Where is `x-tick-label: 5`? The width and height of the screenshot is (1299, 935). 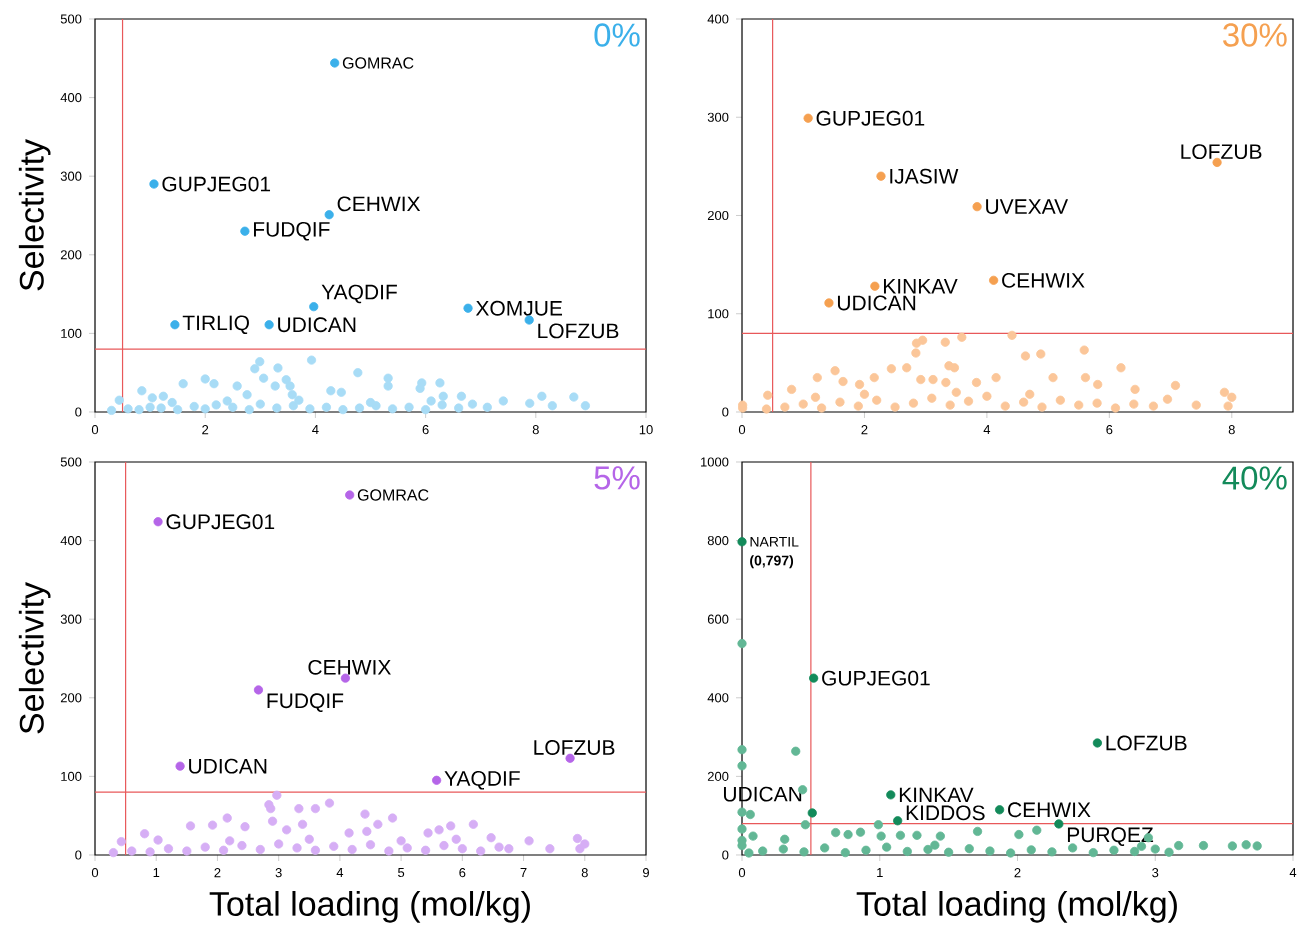 x-tick-label: 5 is located at coordinates (401, 873).